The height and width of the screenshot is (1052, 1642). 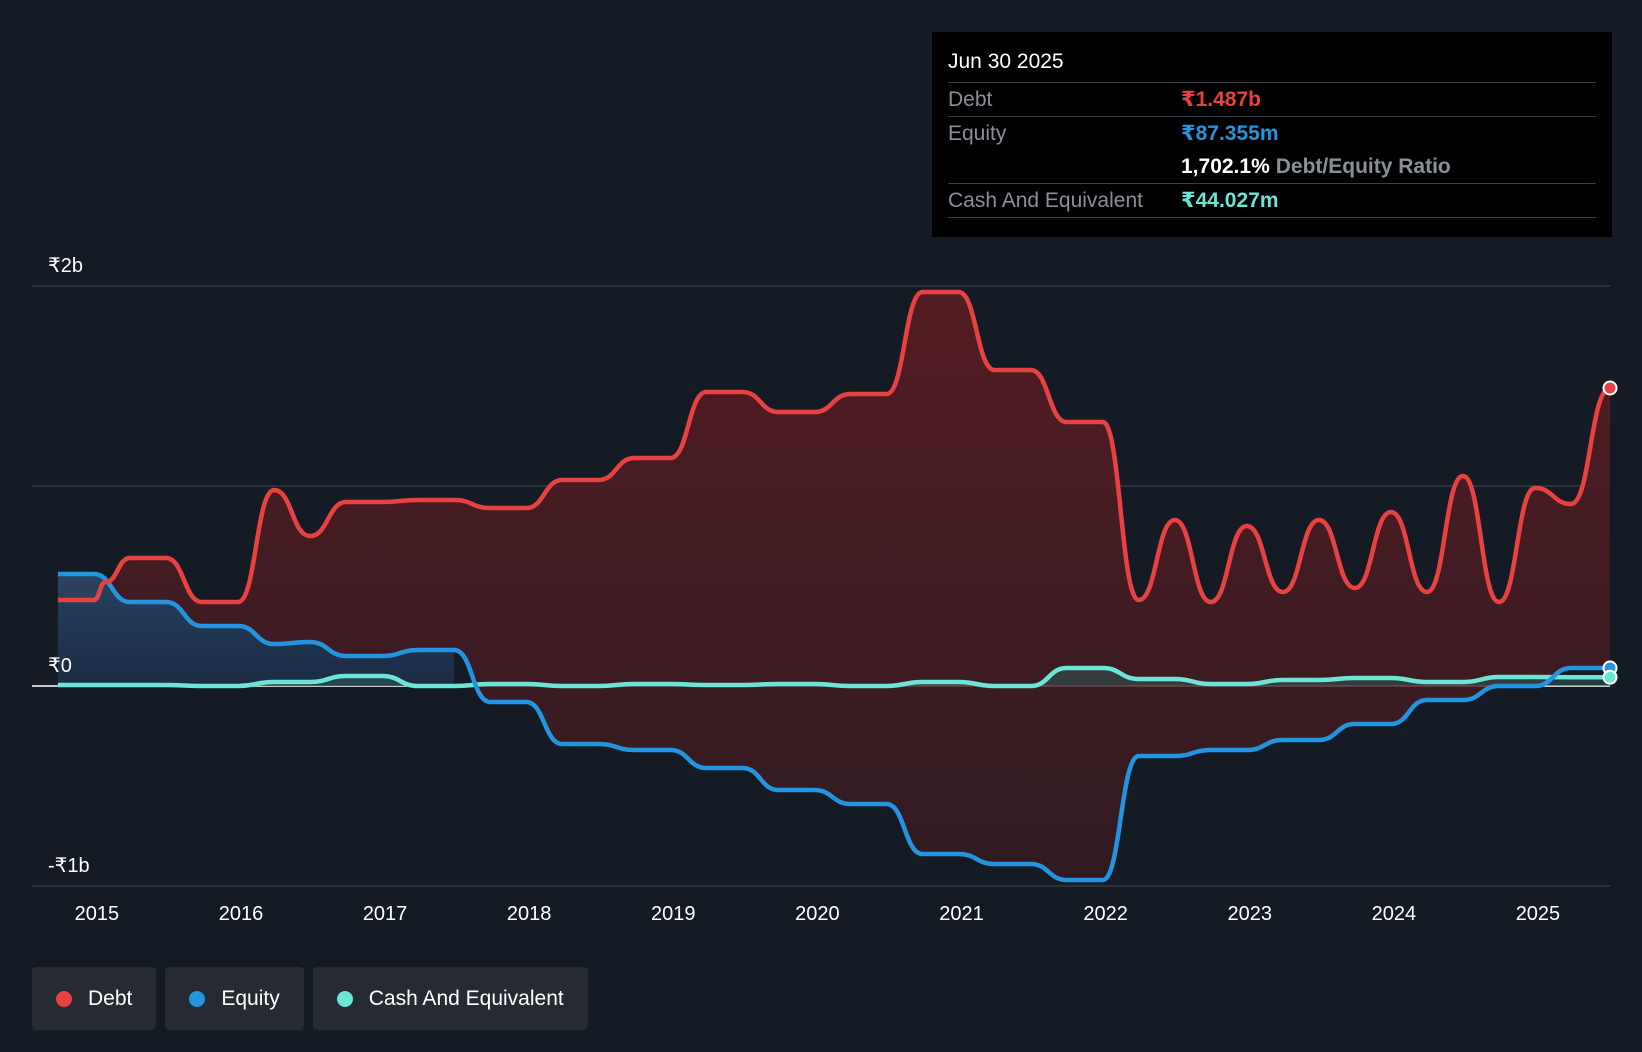 I want to click on x-tick-label: 2018, so click(x=529, y=914).